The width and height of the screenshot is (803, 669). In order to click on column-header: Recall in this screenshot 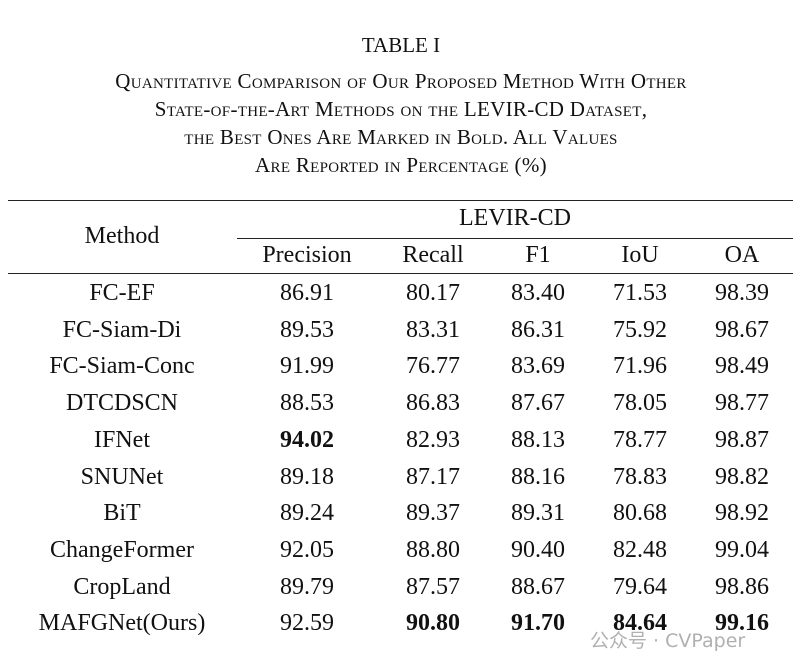, I will do `click(433, 255)`.